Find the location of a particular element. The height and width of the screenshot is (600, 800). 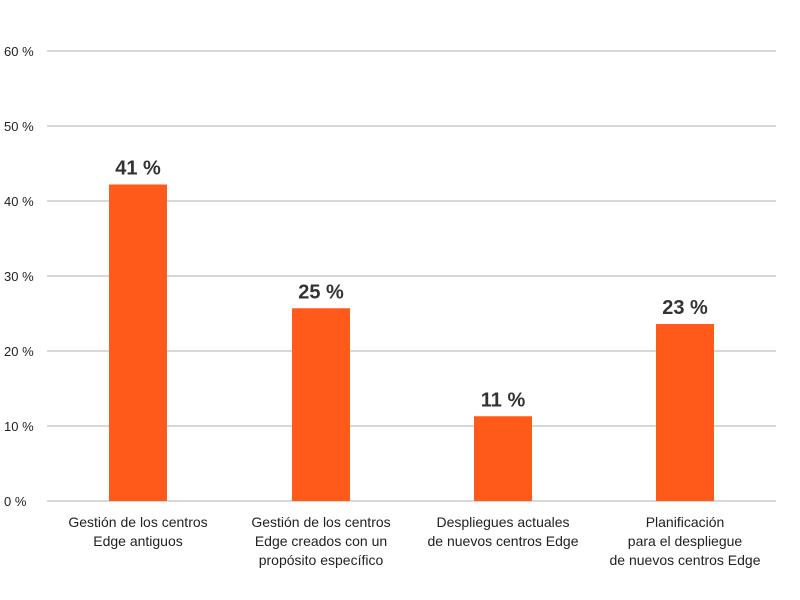

data-label: 23 % is located at coordinates (685, 308).